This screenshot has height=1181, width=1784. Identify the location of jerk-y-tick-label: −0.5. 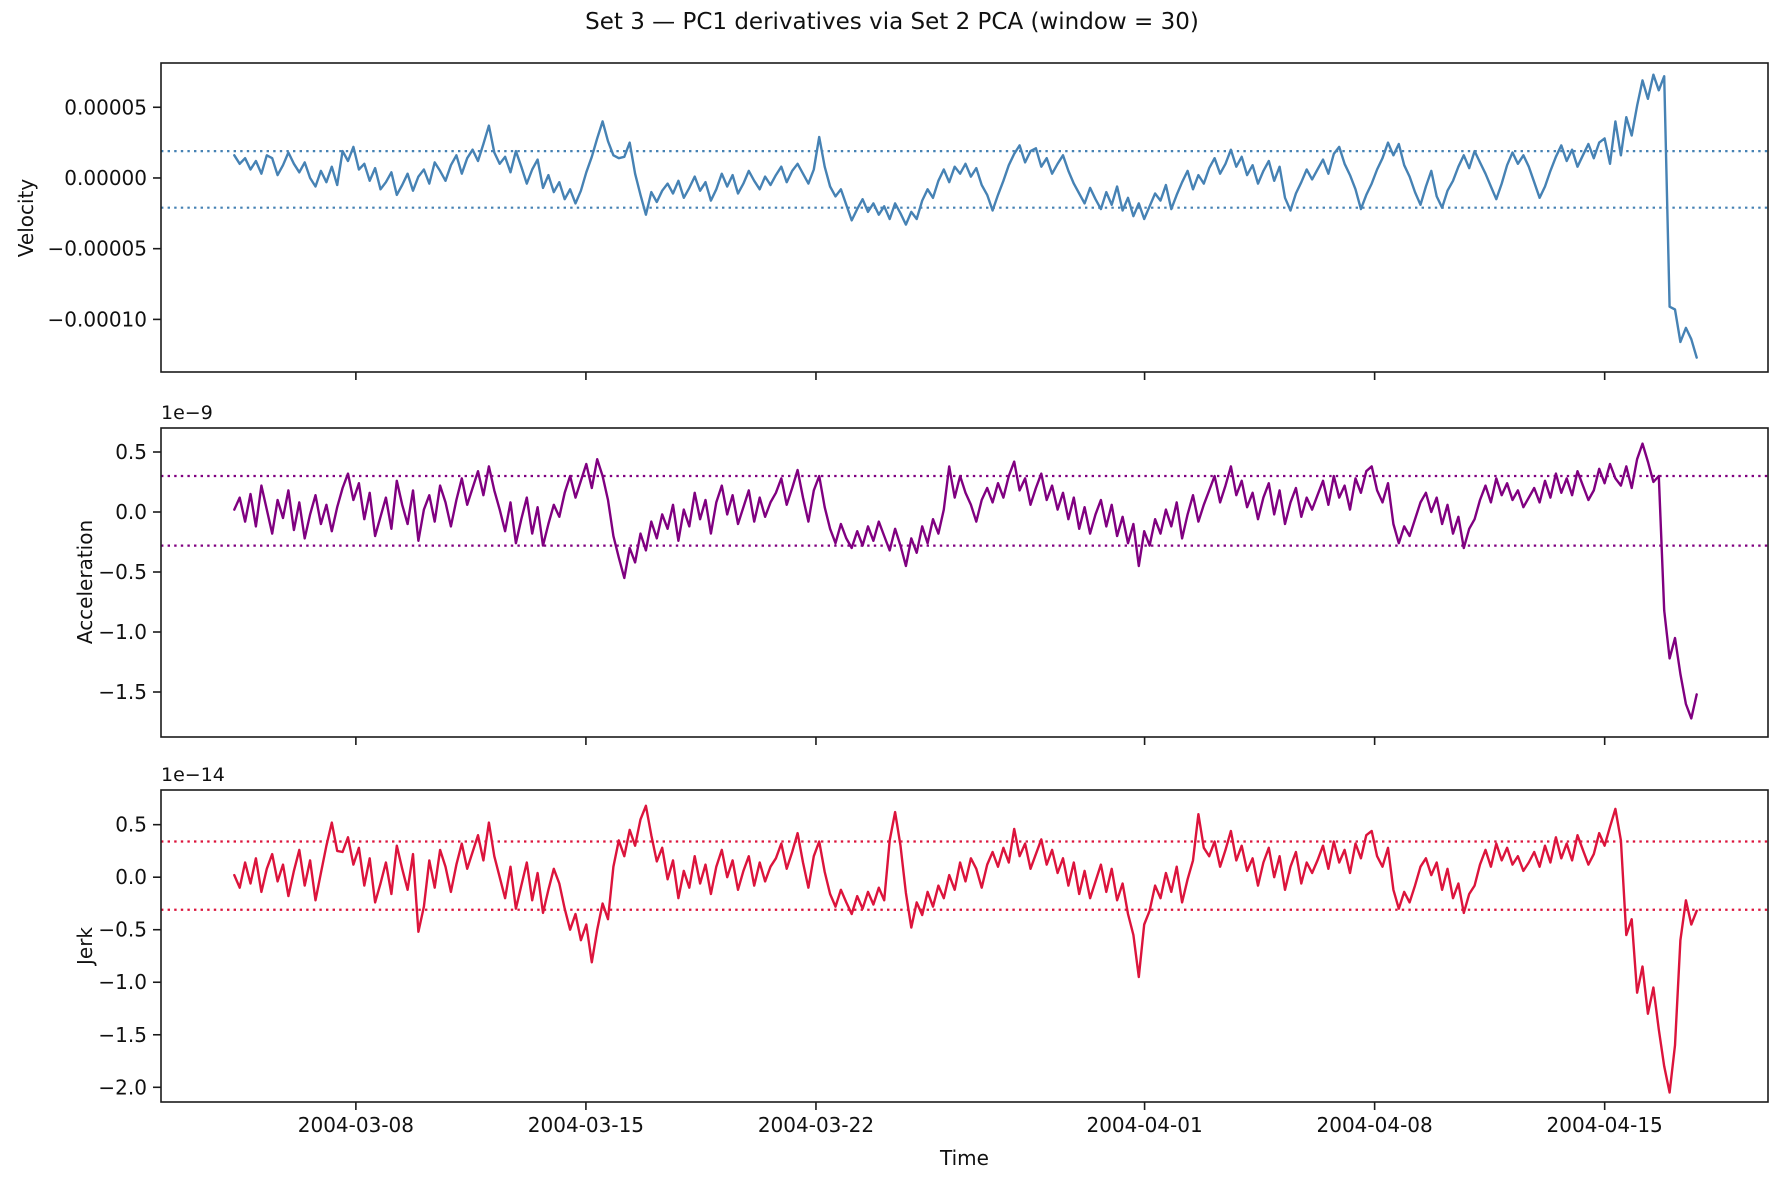
(122, 930).